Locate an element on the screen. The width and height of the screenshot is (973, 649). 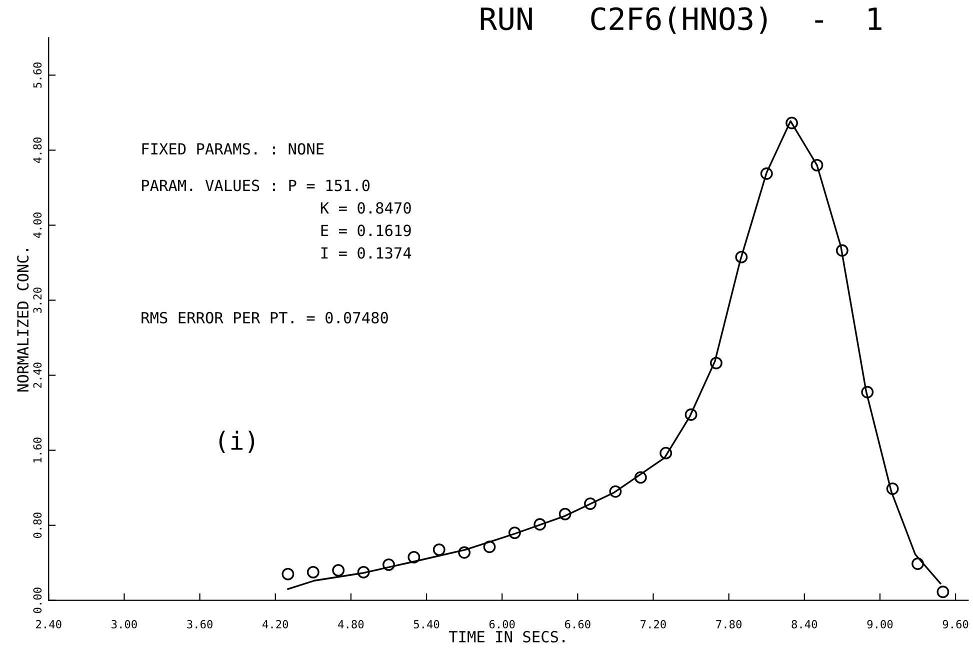
x-tick-label: 7.20 is located at coordinates (653, 624).